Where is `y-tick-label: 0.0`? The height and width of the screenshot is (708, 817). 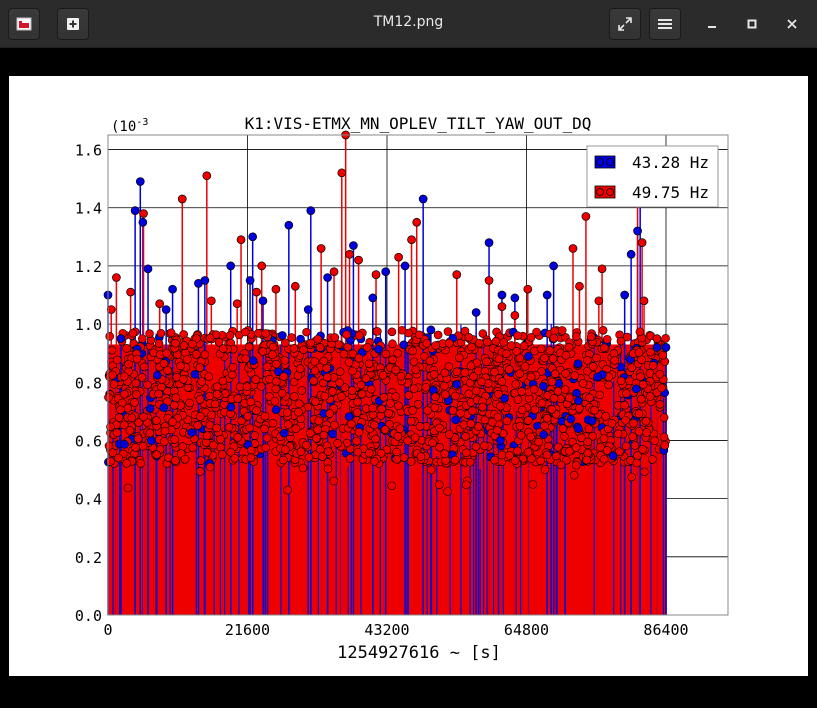 y-tick-label: 0.0 is located at coordinates (88, 616).